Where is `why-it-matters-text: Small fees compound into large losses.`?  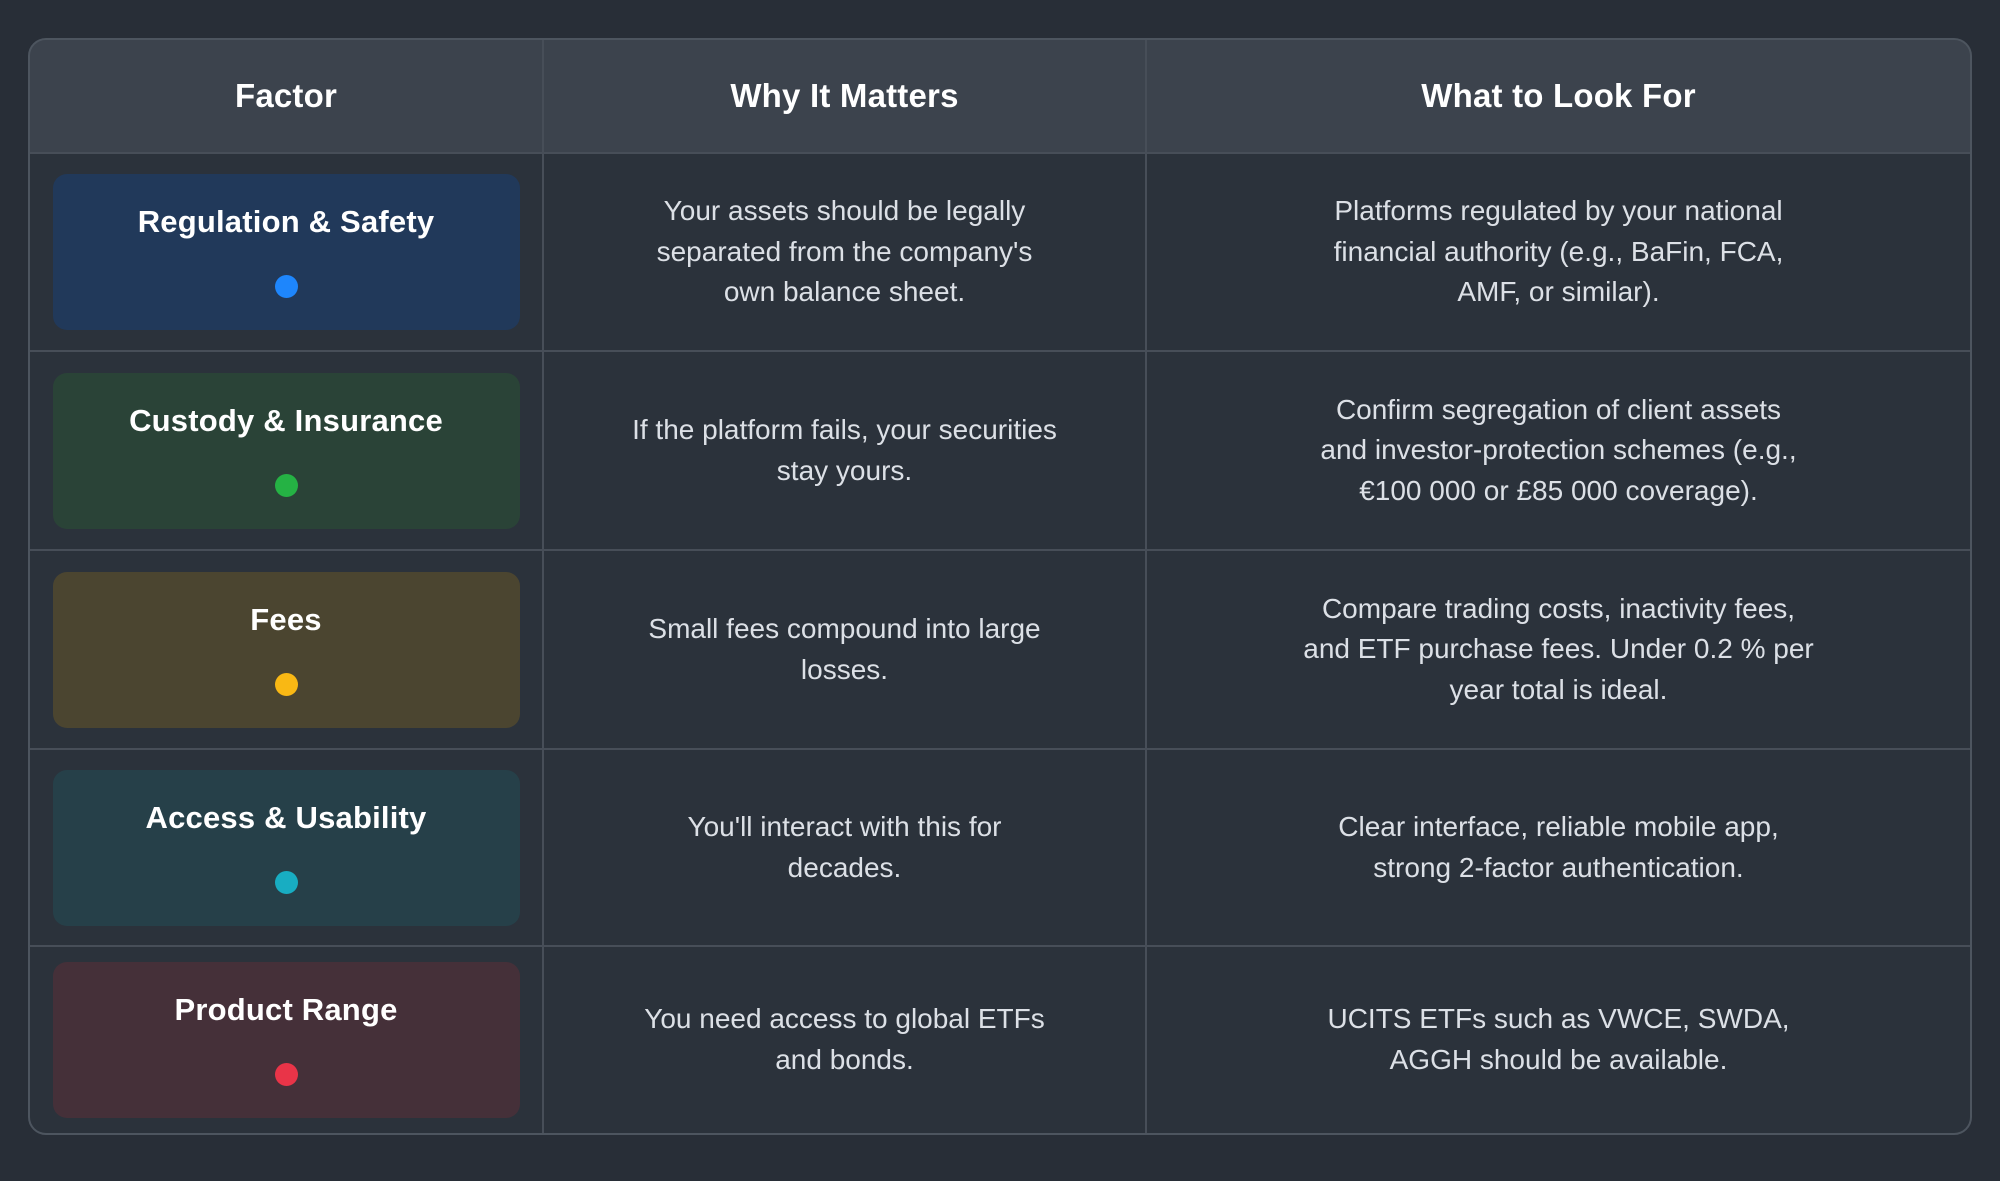 why-it-matters-text: Small fees compound into large losses. is located at coordinates (844, 648).